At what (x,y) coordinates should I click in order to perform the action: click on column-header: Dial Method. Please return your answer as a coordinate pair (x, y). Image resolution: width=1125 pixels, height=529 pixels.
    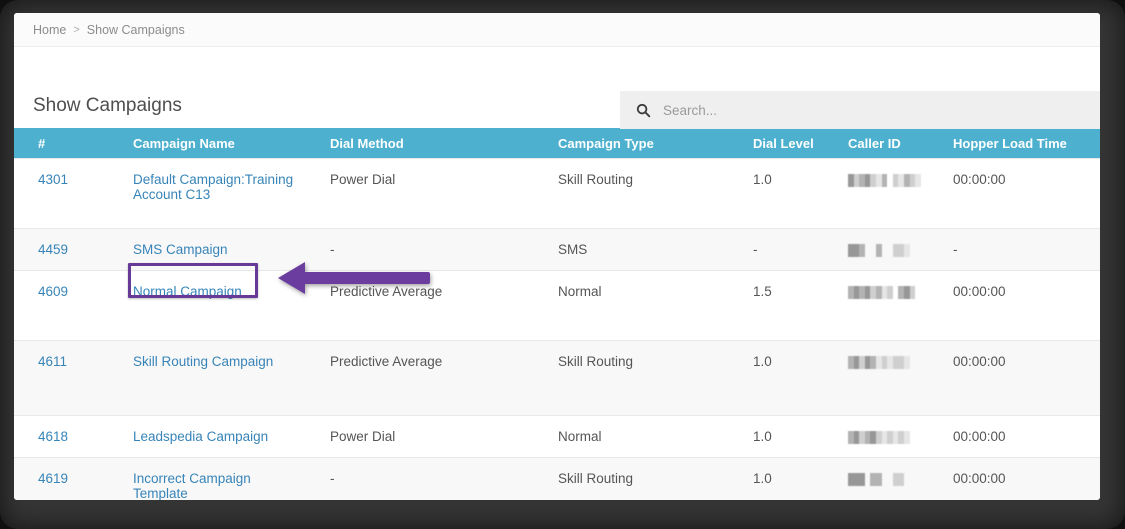
    Looking at the image, I should click on (420, 143).